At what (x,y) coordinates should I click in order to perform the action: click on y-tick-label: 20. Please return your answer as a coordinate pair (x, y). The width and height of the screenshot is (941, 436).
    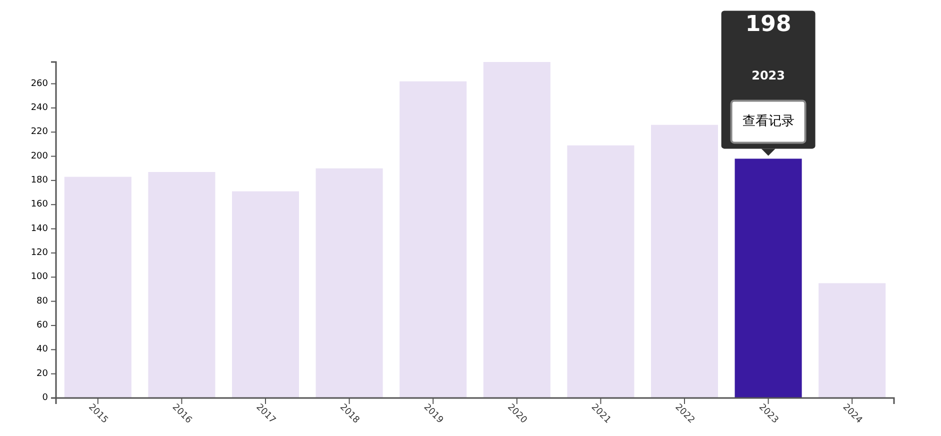
    Looking at the image, I should click on (42, 373).